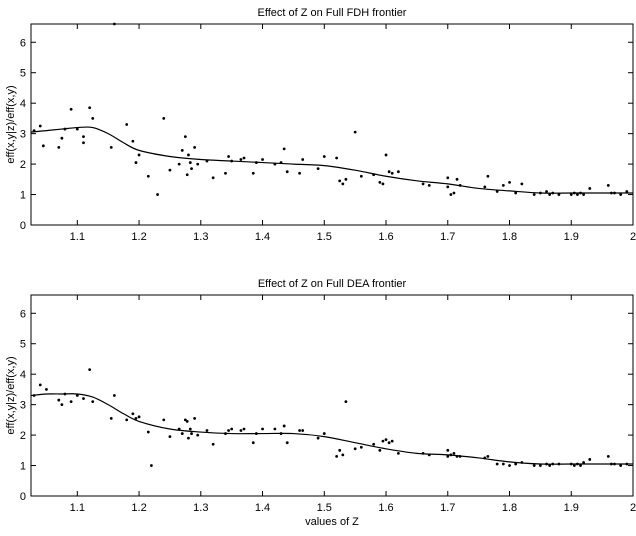 This screenshot has width=636, height=536. Describe the element at coordinates (633, 508) in the screenshot. I see `panel-2-xtick-label: 2` at that location.